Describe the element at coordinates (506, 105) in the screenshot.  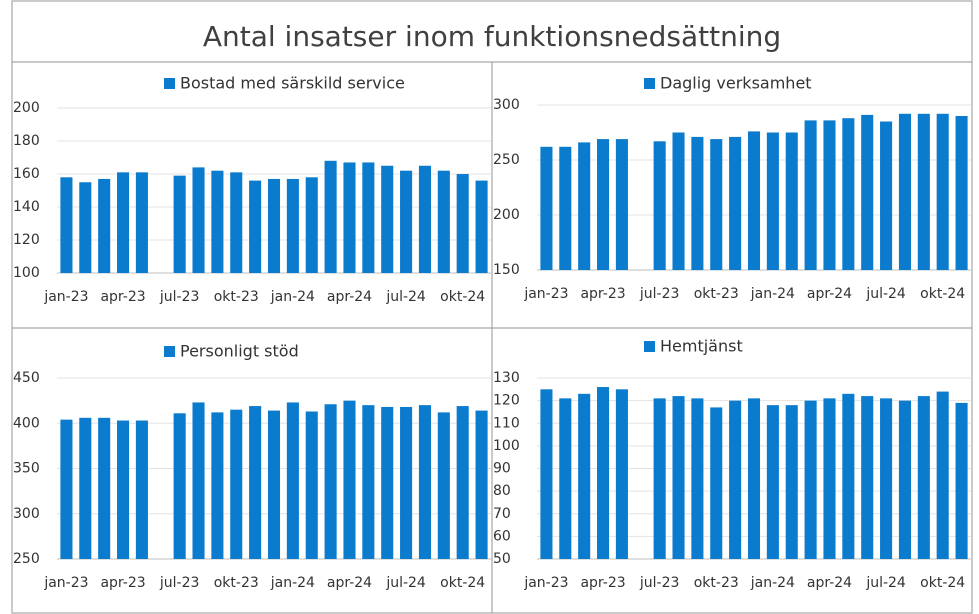
I see `y-tick-label: 300` at that location.